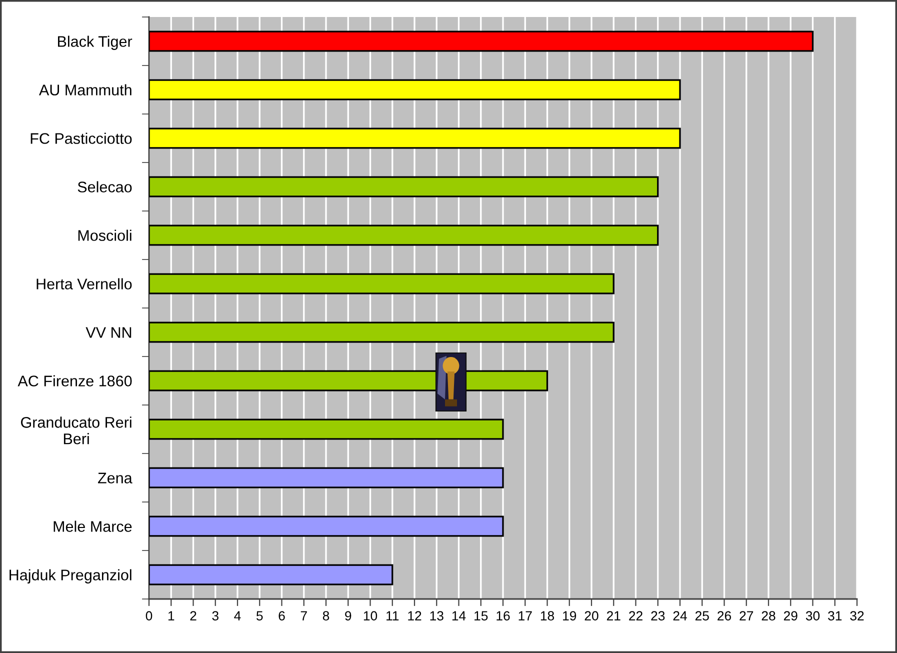 This screenshot has height=653, width=897. What do you see at coordinates (415, 615) in the screenshot?
I see `x-tick-label: 12` at bounding box center [415, 615].